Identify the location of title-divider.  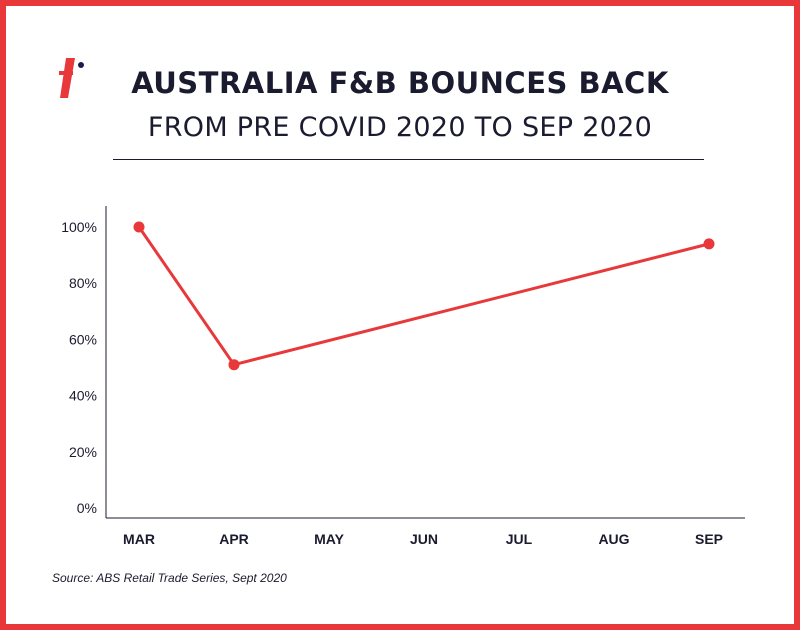
(408, 159).